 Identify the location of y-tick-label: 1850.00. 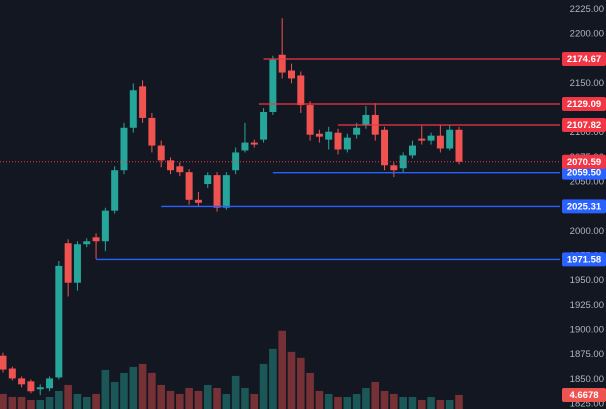
(587, 379).